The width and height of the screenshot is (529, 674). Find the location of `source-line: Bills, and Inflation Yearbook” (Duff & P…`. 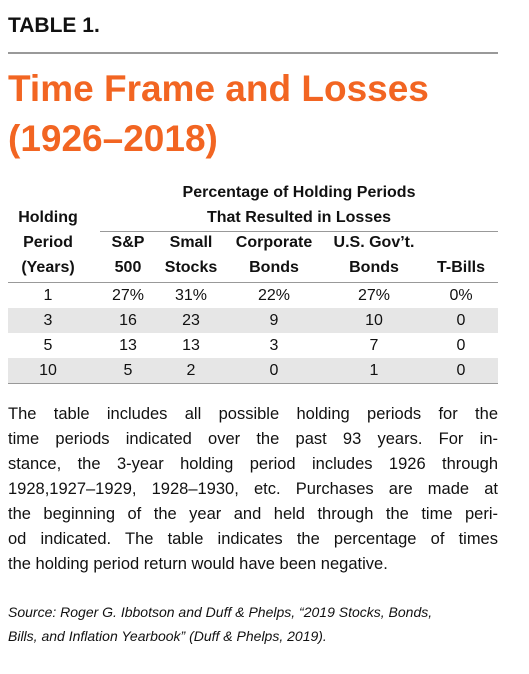

source-line: Bills, and Inflation Yearbook” (Duff & P… is located at coordinates (167, 636).